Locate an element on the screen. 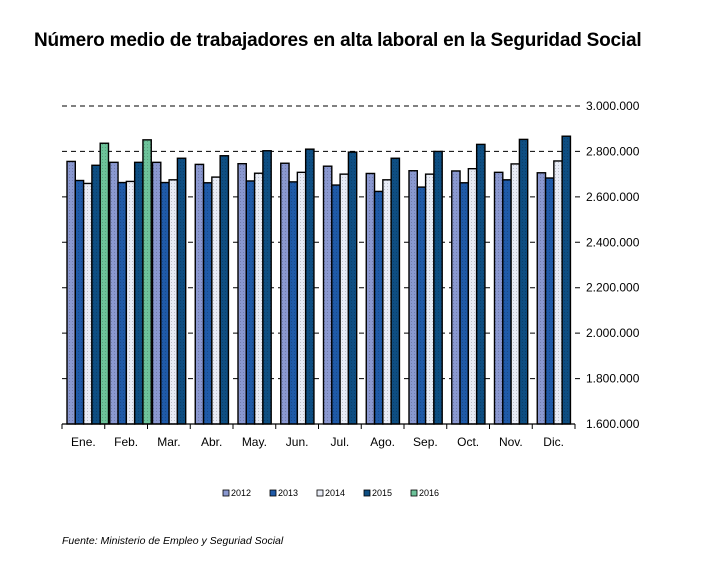 This screenshot has height=581, width=706. y-tick-label: 1.800.000 is located at coordinates (613, 379).